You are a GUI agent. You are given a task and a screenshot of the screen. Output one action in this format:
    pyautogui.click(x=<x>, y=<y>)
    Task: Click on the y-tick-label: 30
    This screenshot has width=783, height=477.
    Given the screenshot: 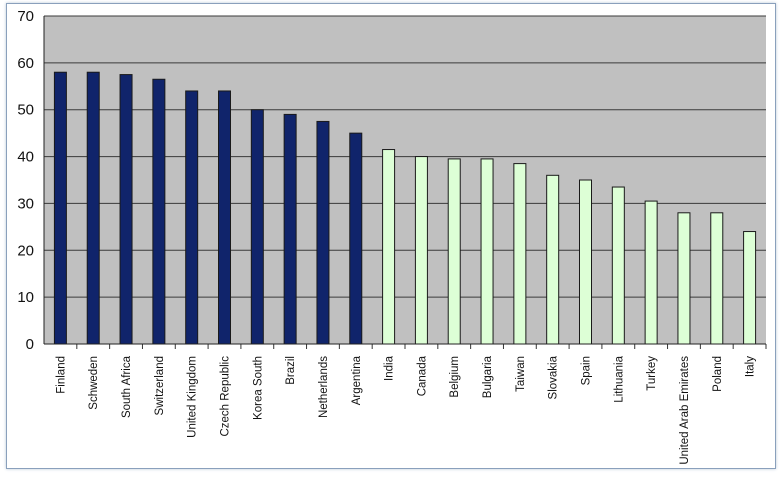 What is the action you would take?
    pyautogui.click(x=25, y=203)
    